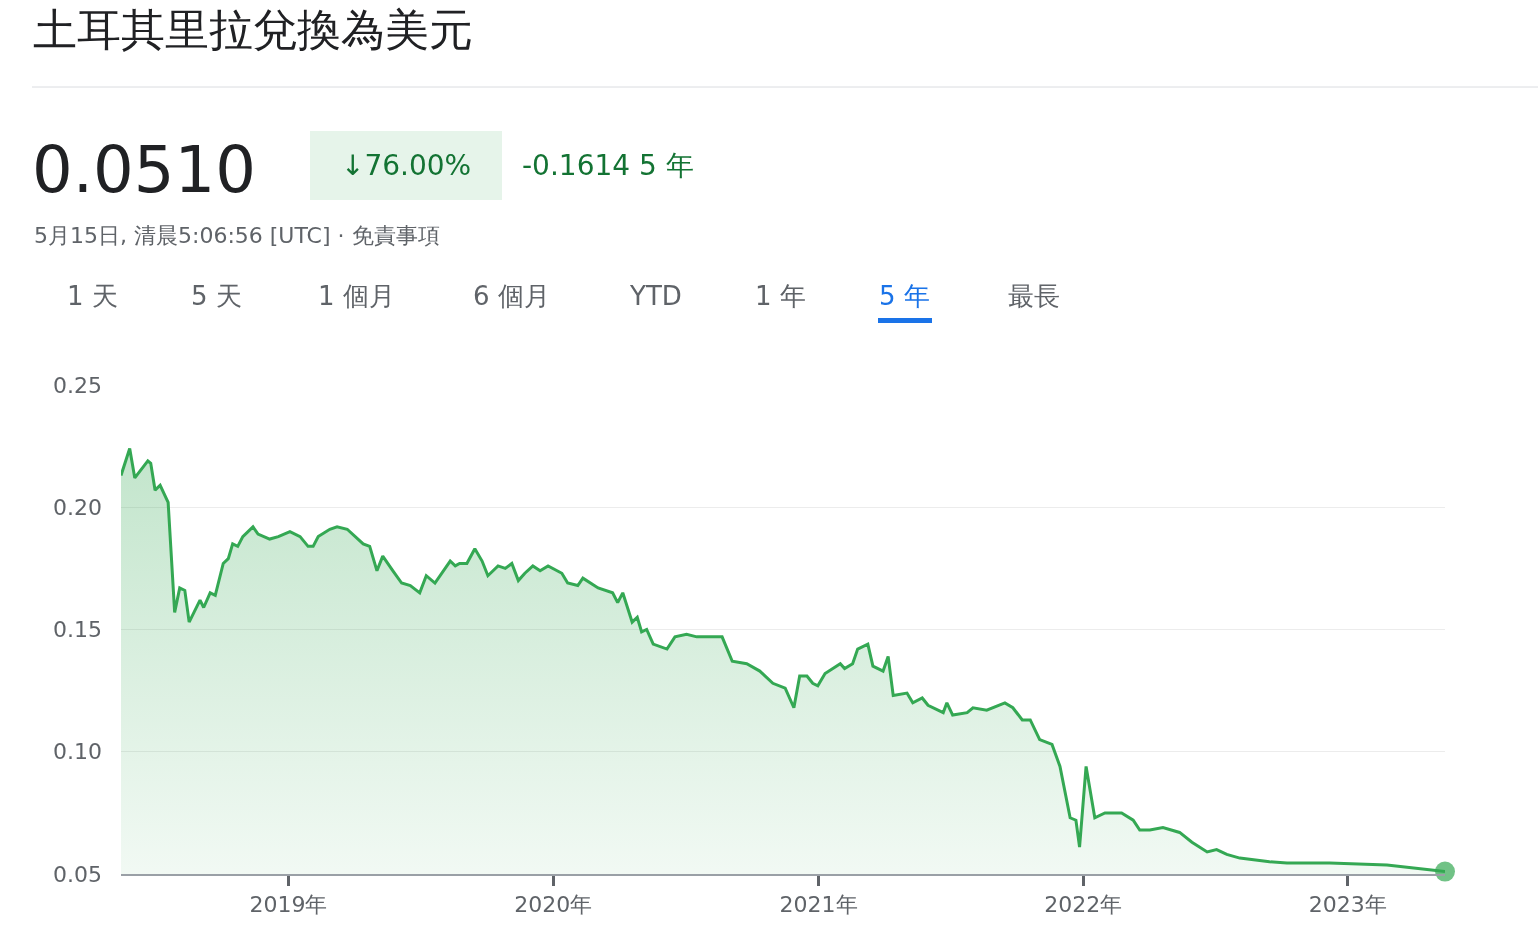 This screenshot has height=938, width=1538. What do you see at coordinates (780, 296) in the screenshot?
I see `text: 1 年` at bounding box center [780, 296].